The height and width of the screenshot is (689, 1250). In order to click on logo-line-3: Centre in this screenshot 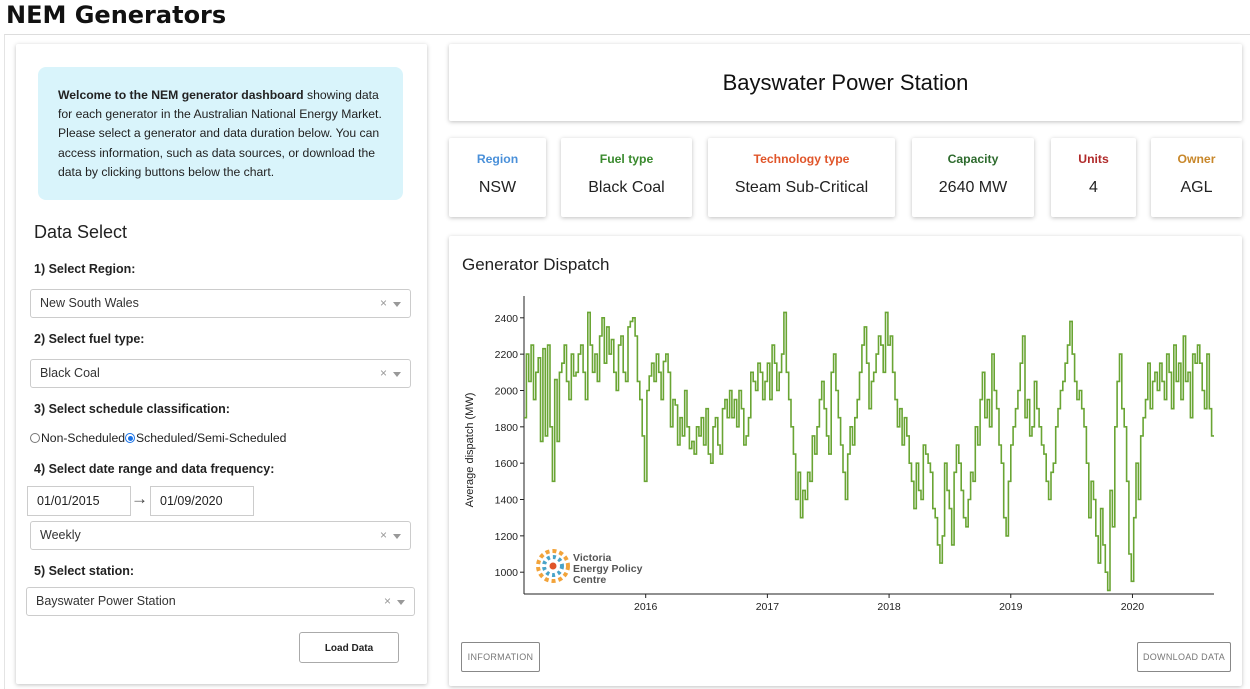, I will do `click(589, 580)`.